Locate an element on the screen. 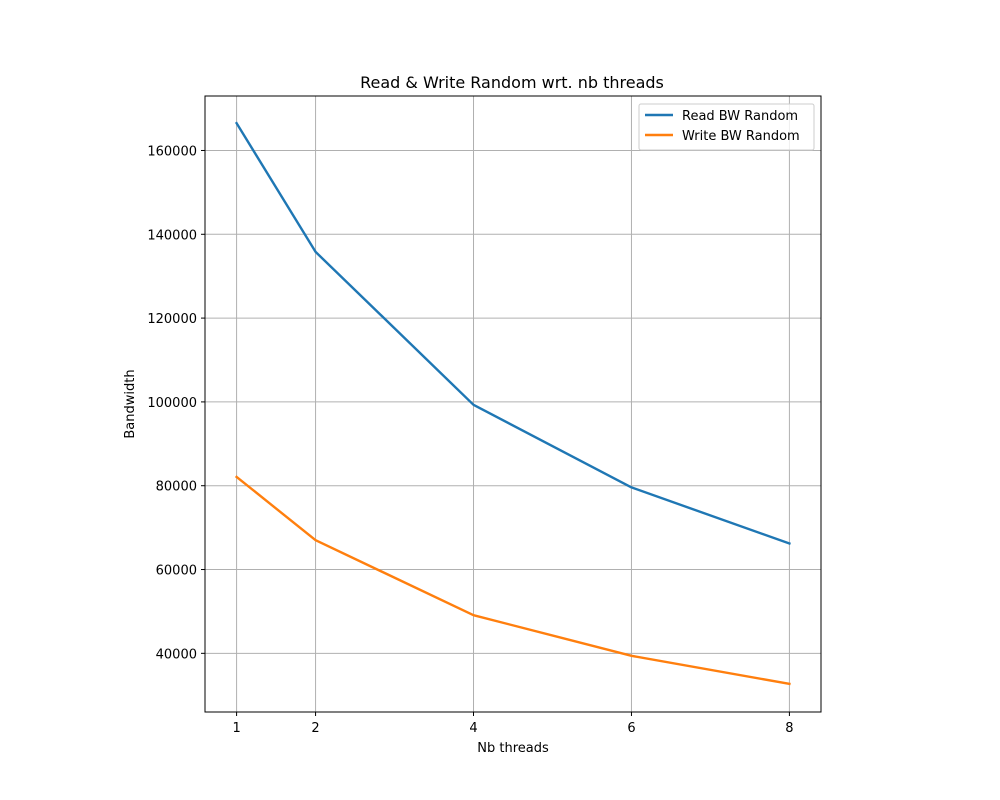 The width and height of the screenshot is (1000, 800). y-tick-label: 120000 is located at coordinates (172, 319).